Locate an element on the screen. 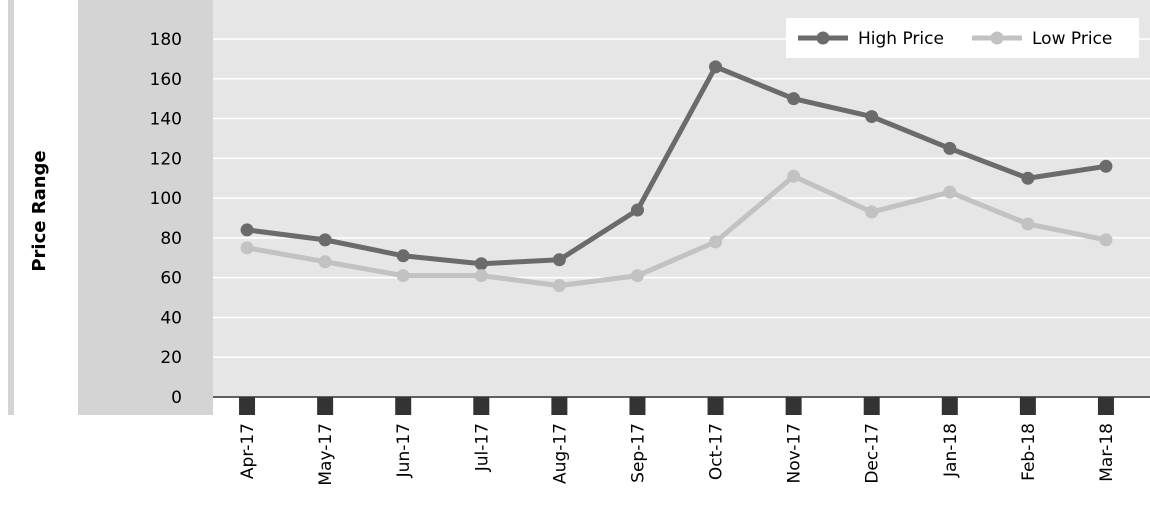 The width and height of the screenshot is (1150, 505). y-tick-labels: 0 20 40 60 80 100 120 140 160 180 is located at coordinates (166, 219).